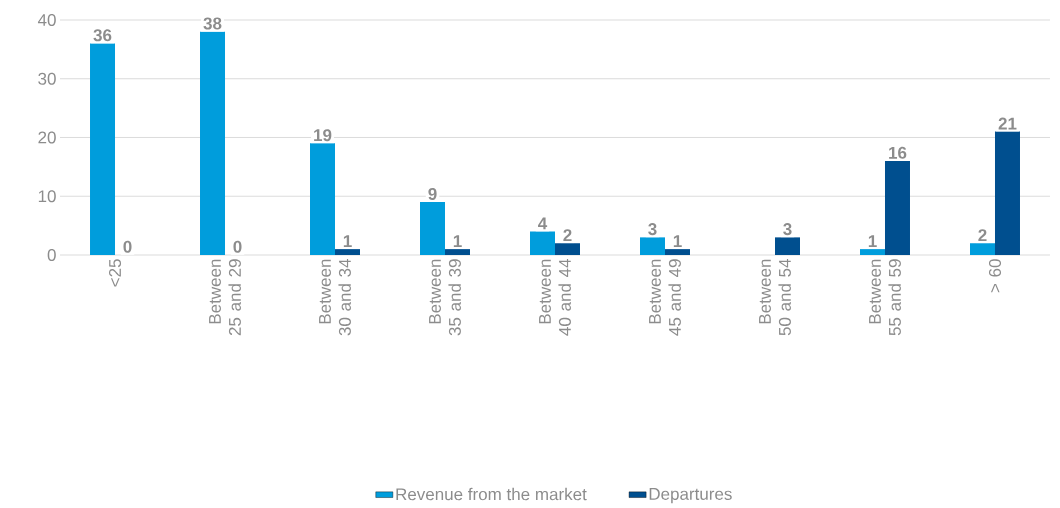 Image resolution: width=1060 pixels, height=508 pixels. What do you see at coordinates (995, 276) in the screenshot?
I see `x-tick-label: > 60` at bounding box center [995, 276].